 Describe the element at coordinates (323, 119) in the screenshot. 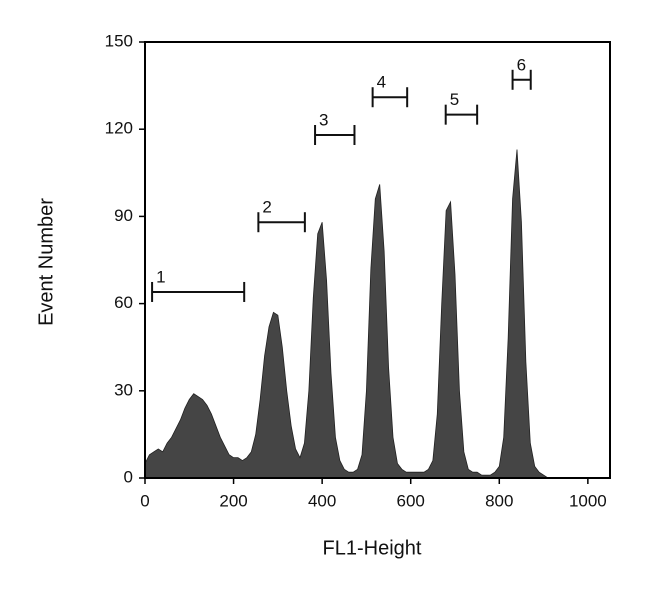

I see `gate-label: 3` at that location.